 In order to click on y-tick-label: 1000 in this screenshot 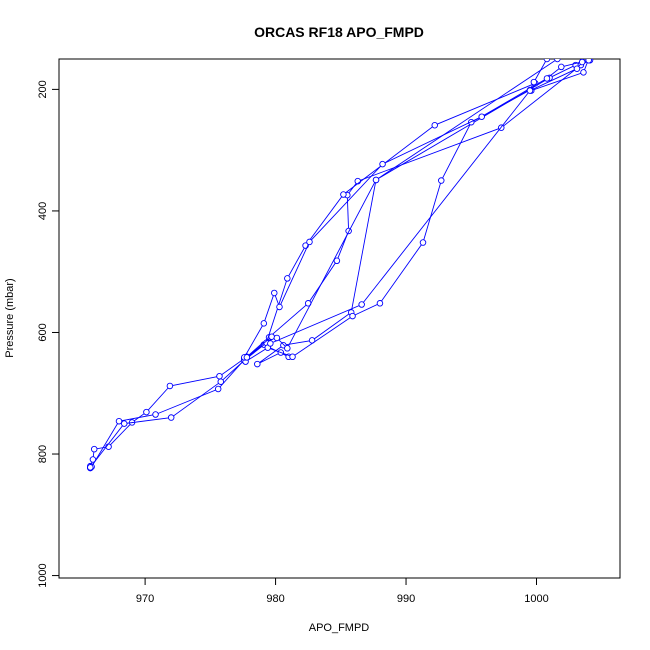, I will do `click(43, 575)`.